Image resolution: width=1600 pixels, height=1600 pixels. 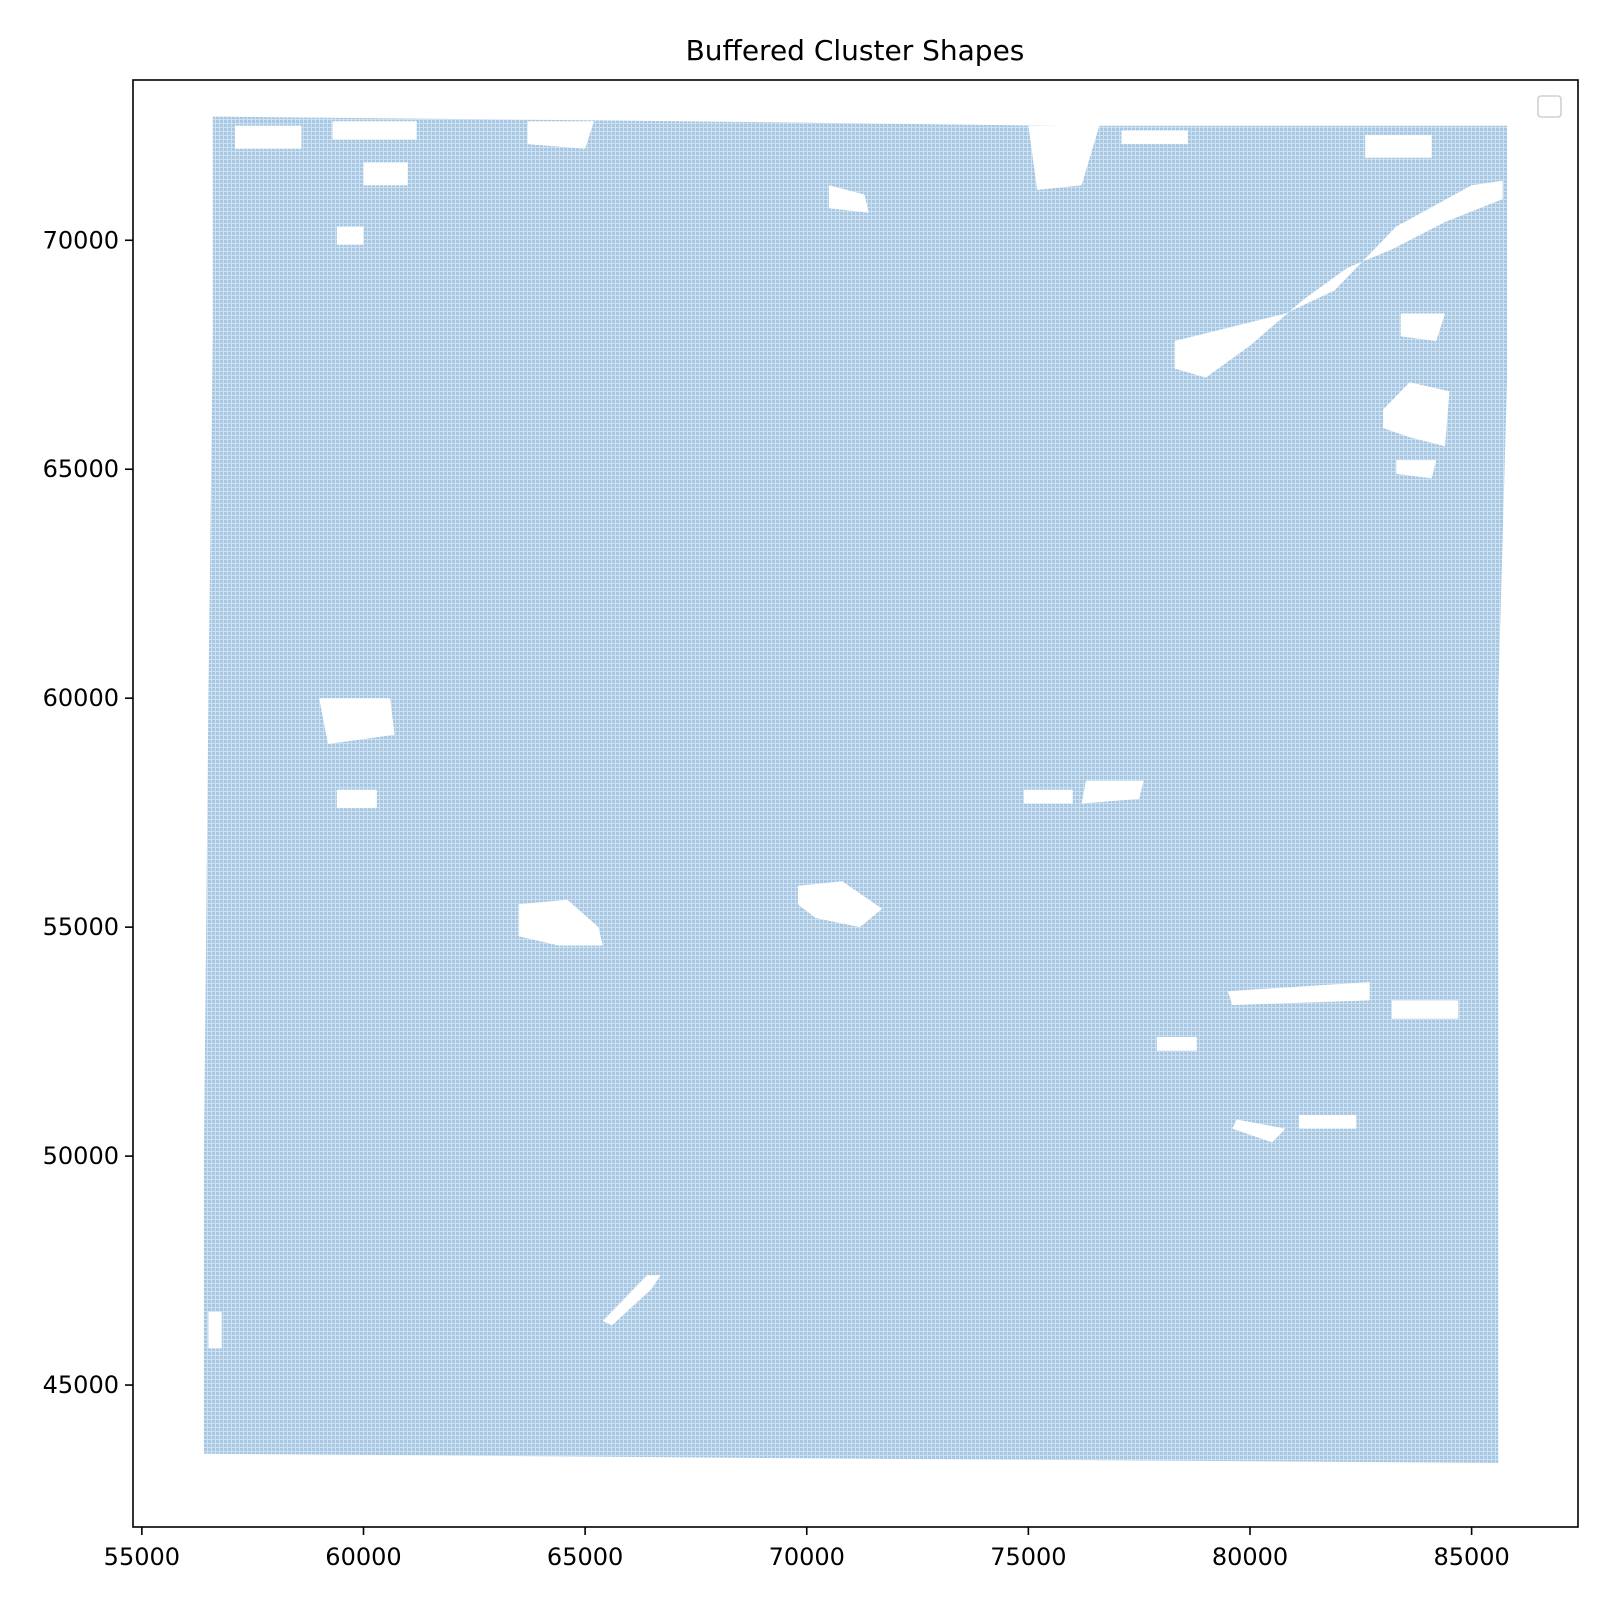 I want to click on x-tick-label: 55000, so click(x=142, y=1557).